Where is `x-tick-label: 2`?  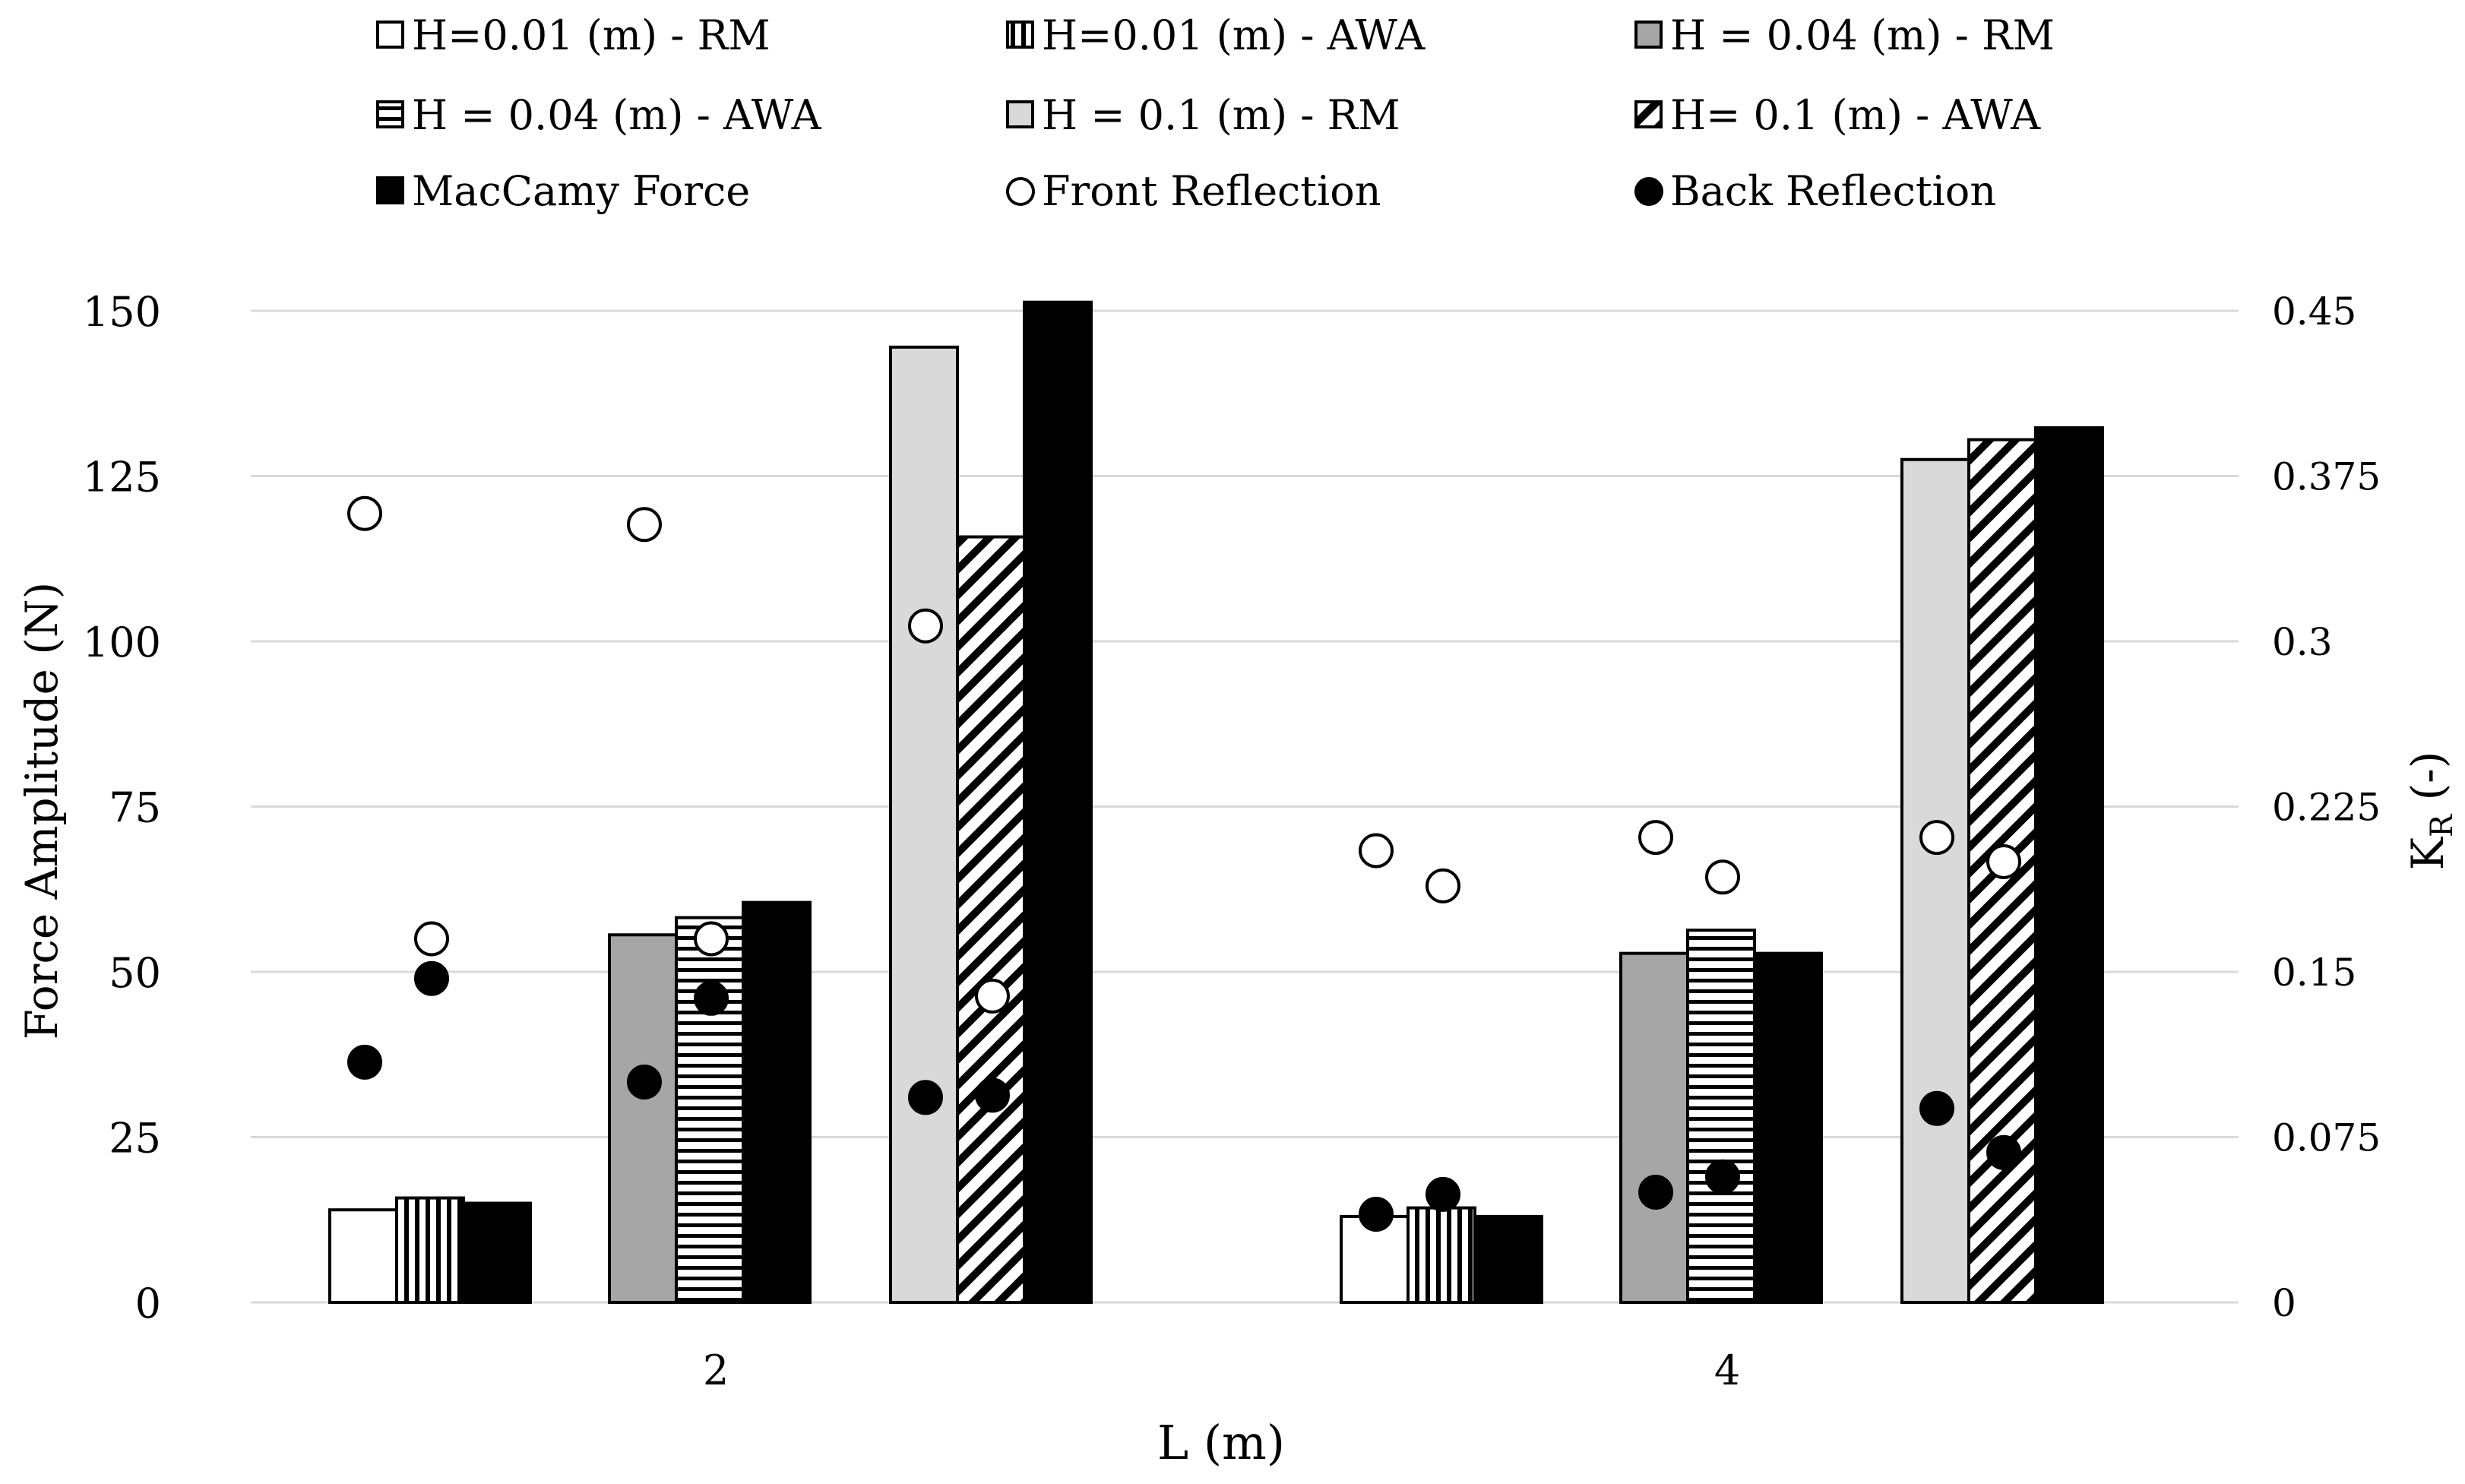 x-tick-label: 2 is located at coordinates (716, 1370).